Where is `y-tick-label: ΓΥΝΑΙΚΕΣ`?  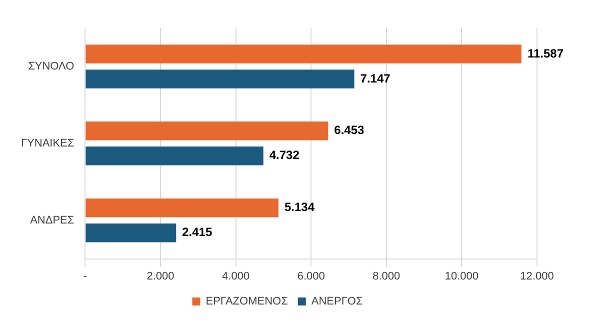
y-tick-label: ΓΥΝΑΙΚΕΣ is located at coordinates (47, 143).